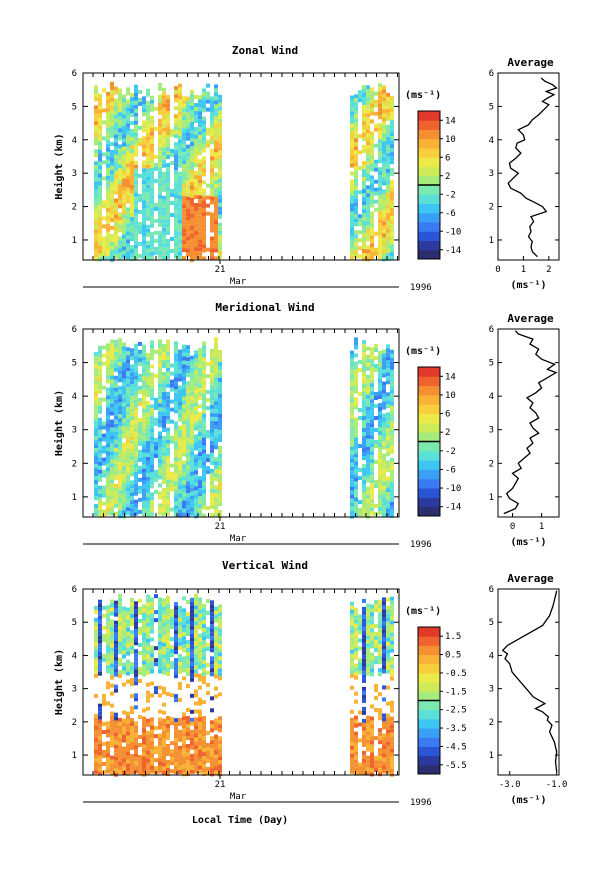 The height and width of the screenshot is (876, 616). I want to click on y-tick-label: 2, so click(491, 208).